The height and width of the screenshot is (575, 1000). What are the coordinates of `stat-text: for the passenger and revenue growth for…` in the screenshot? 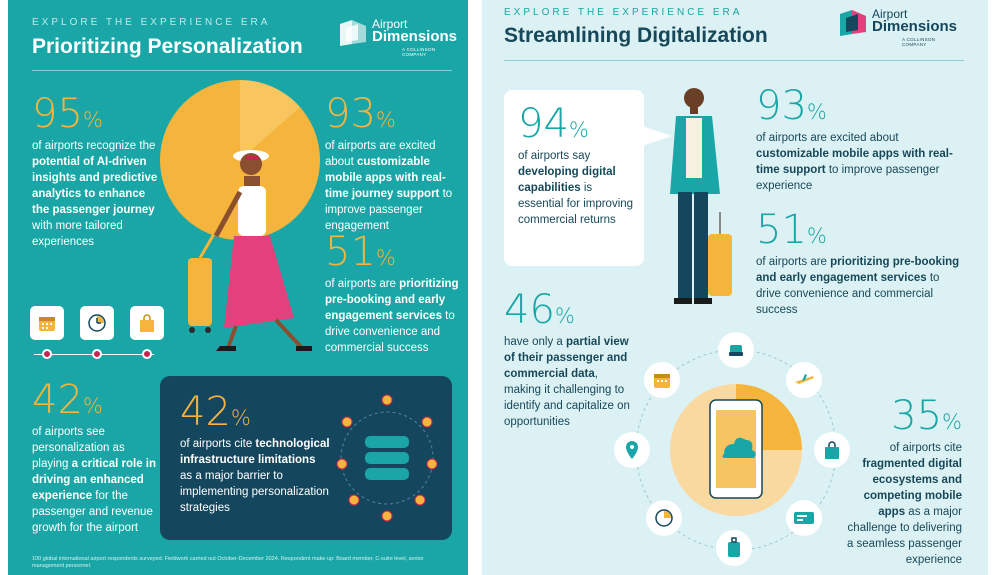 It's located at (92, 512).